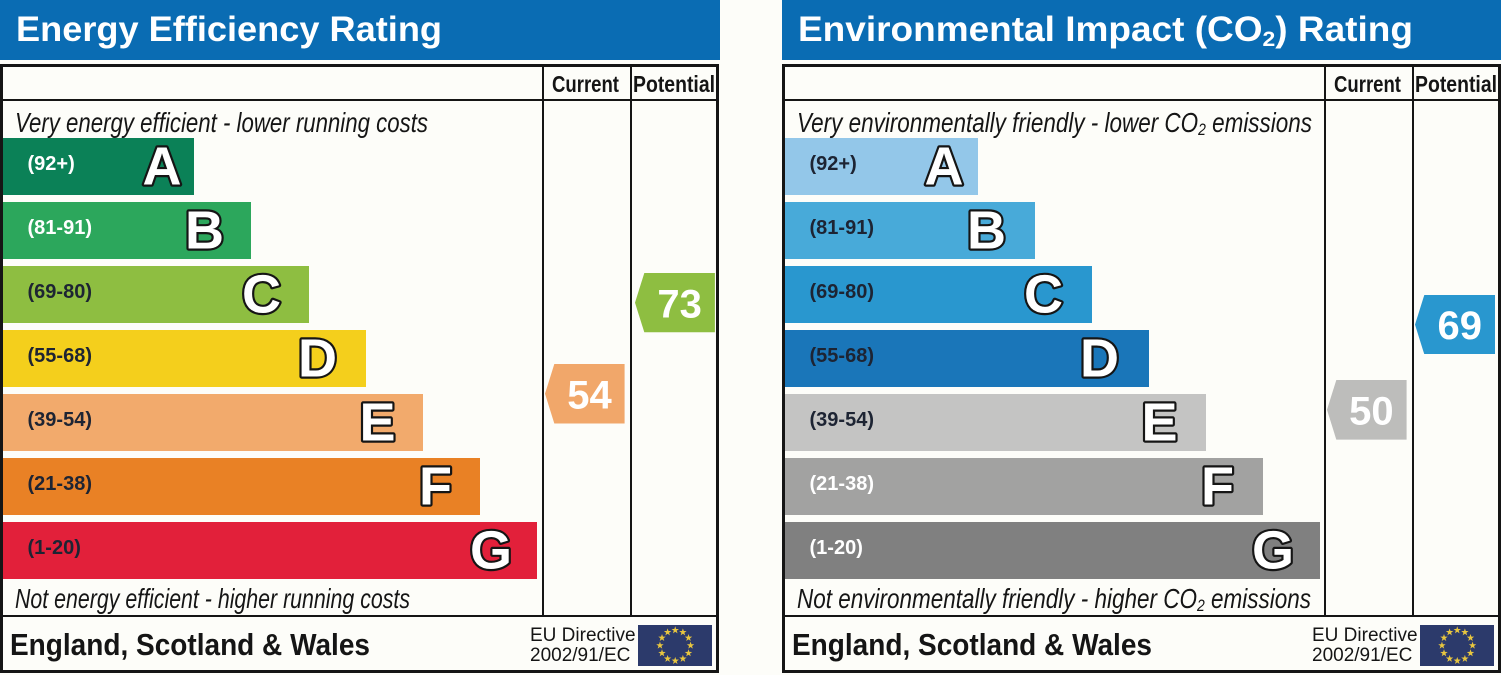  I want to click on svg-text: 69, so click(1459, 326).